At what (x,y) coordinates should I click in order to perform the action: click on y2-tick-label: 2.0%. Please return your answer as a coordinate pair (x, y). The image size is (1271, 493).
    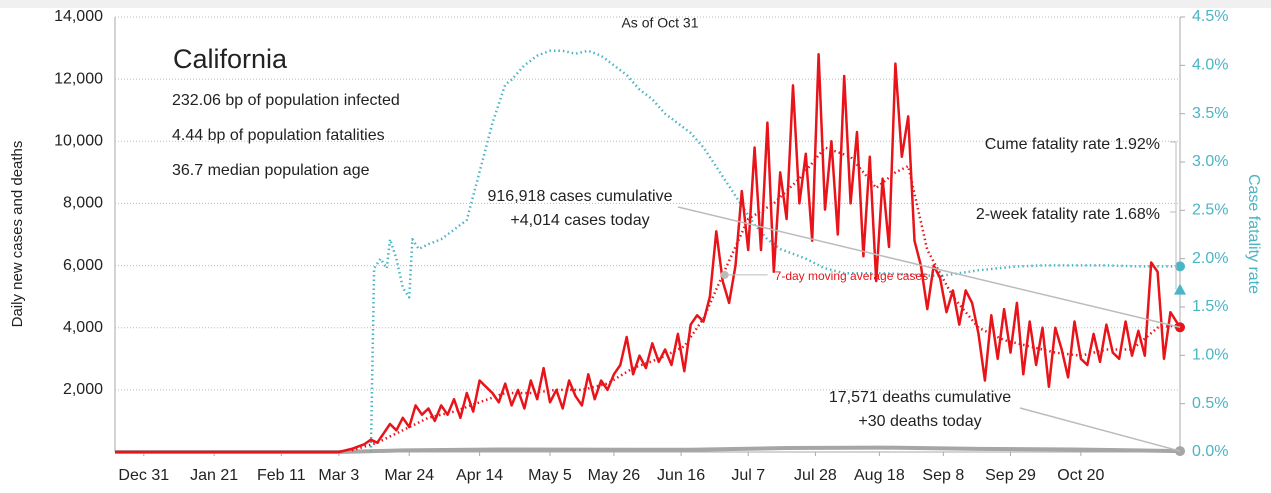
    Looking at the image, I should click on (1210, 258).